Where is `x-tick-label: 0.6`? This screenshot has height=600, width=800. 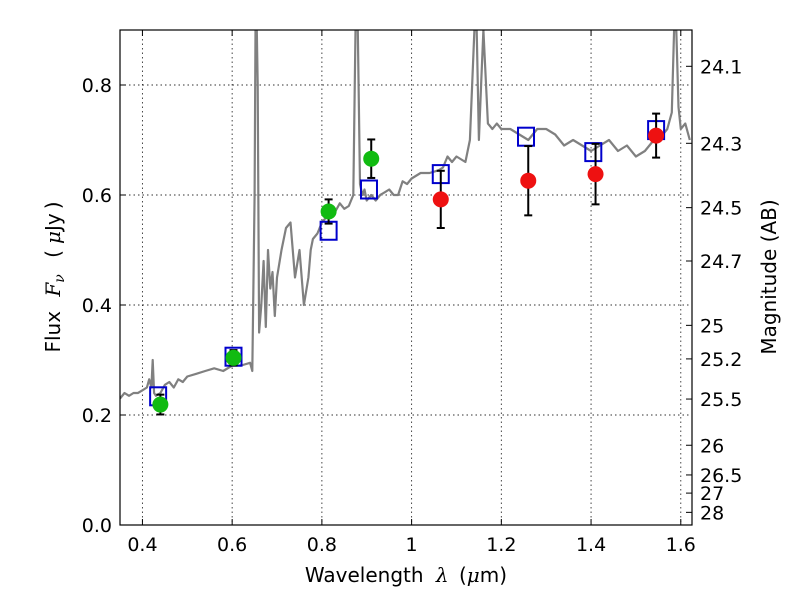 x-tick-label: 0.6 is located at coordinates (232, 545).